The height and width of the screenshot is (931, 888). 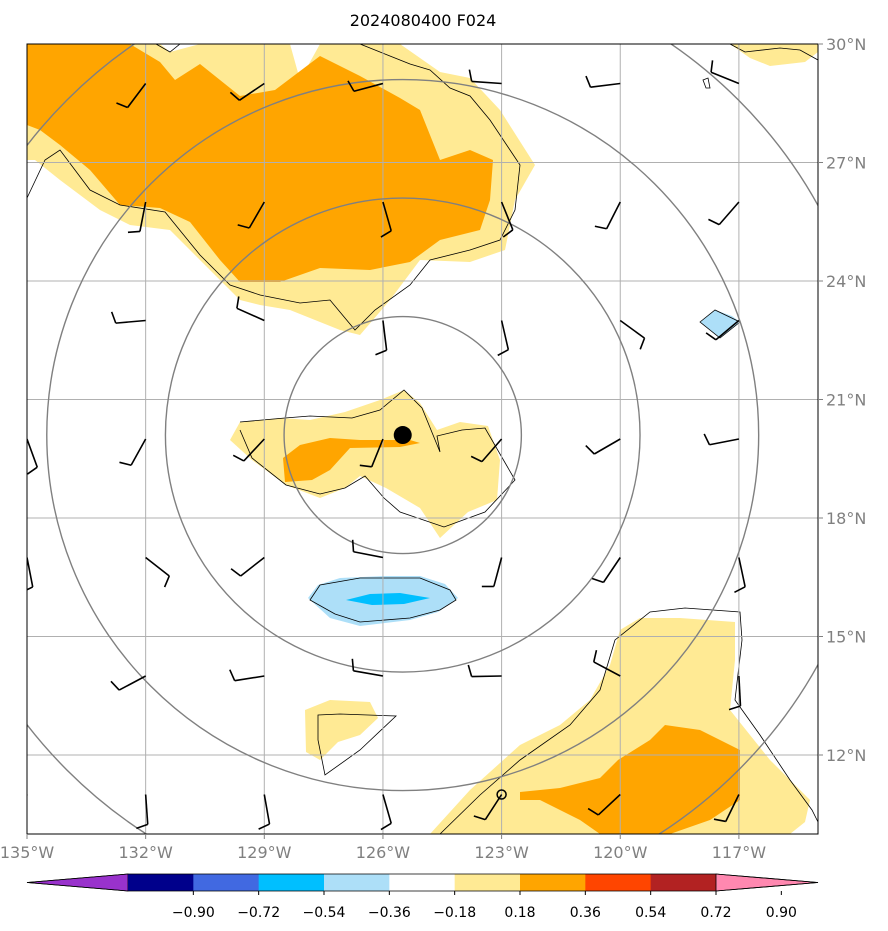 What do you see at coordinates (630, 779) in the screenshot?
I see `shade-region-southeast-core` at bounding box center [630, 779].